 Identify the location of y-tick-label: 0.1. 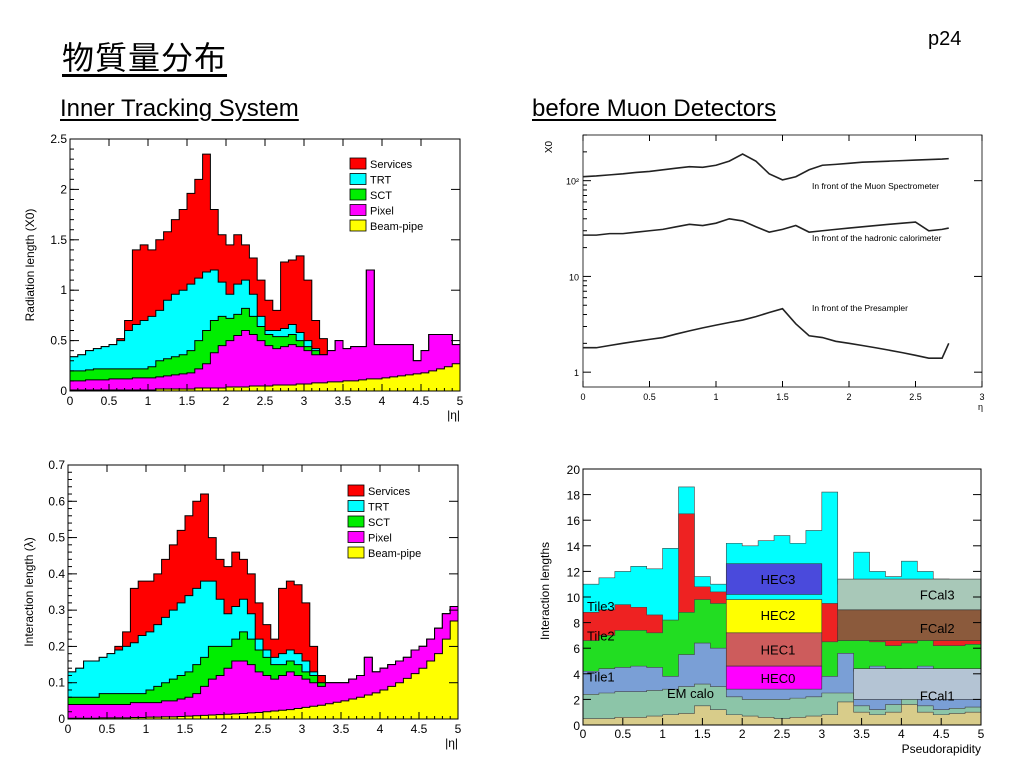
(56, 683).